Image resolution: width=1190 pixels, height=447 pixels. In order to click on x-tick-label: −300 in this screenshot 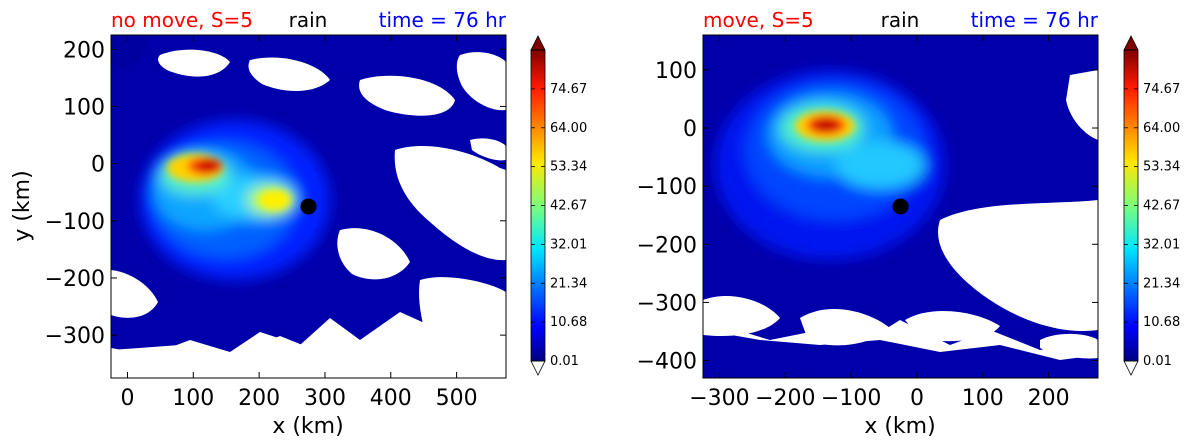, I will do `click(719, 398)`.